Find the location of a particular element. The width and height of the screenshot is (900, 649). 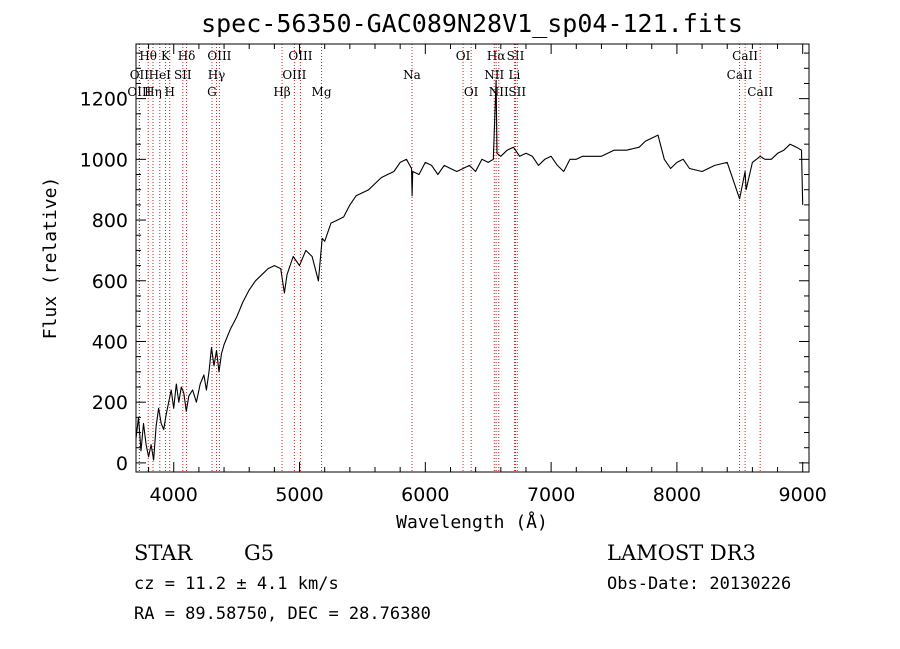

y-tick-label: 600 is located at coordinates (110, 282).